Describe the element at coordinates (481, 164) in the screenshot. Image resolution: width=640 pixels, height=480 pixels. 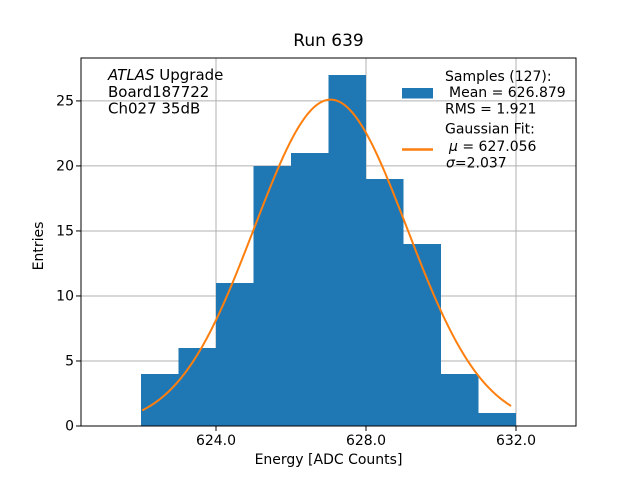
I see `legend-sigma-number: =2.037` at that location.